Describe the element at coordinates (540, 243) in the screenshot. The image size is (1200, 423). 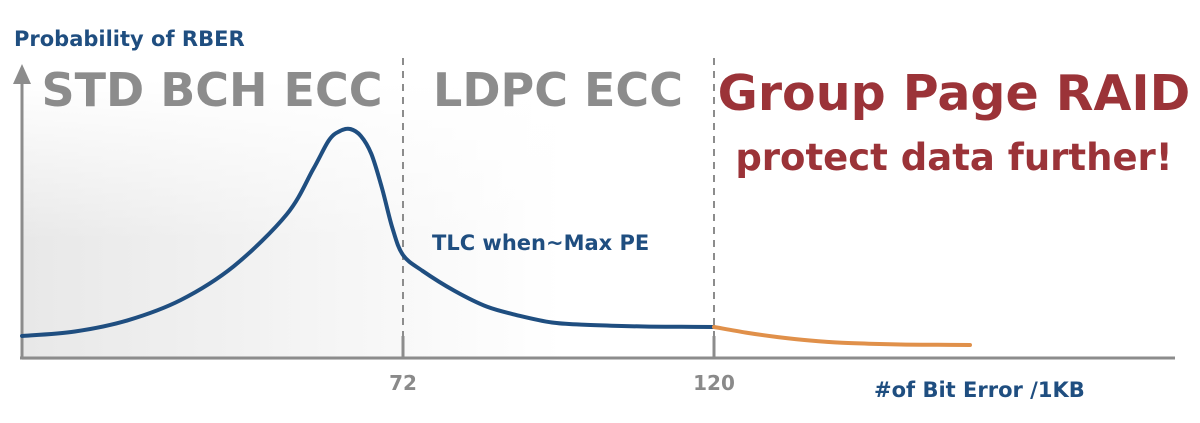
I see `series-label-tlc: TLC when~Max PE` at that location.